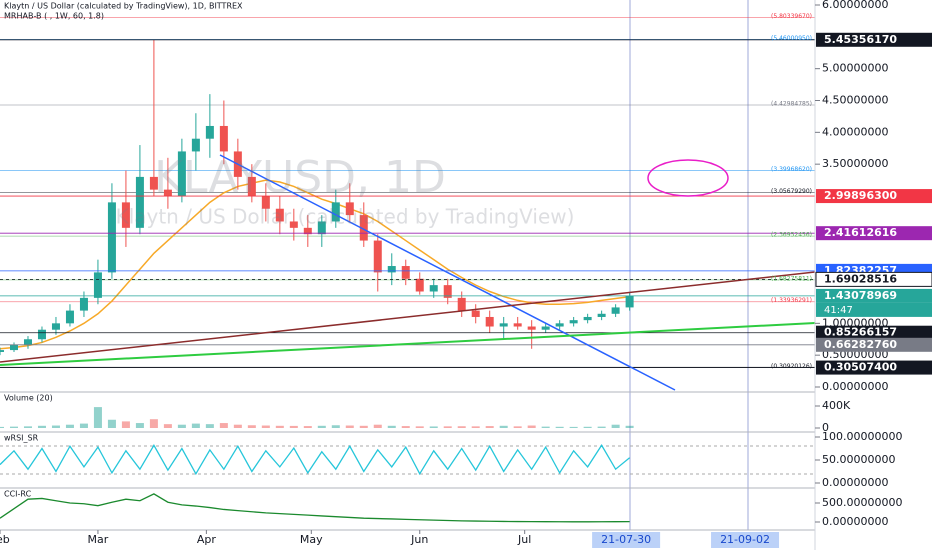 The image size is (932, 550). What do you see at coordinates (791, 300) in the screenshot?
I see `fib-label: (1.33936291)` at bounding box center [791, 300].